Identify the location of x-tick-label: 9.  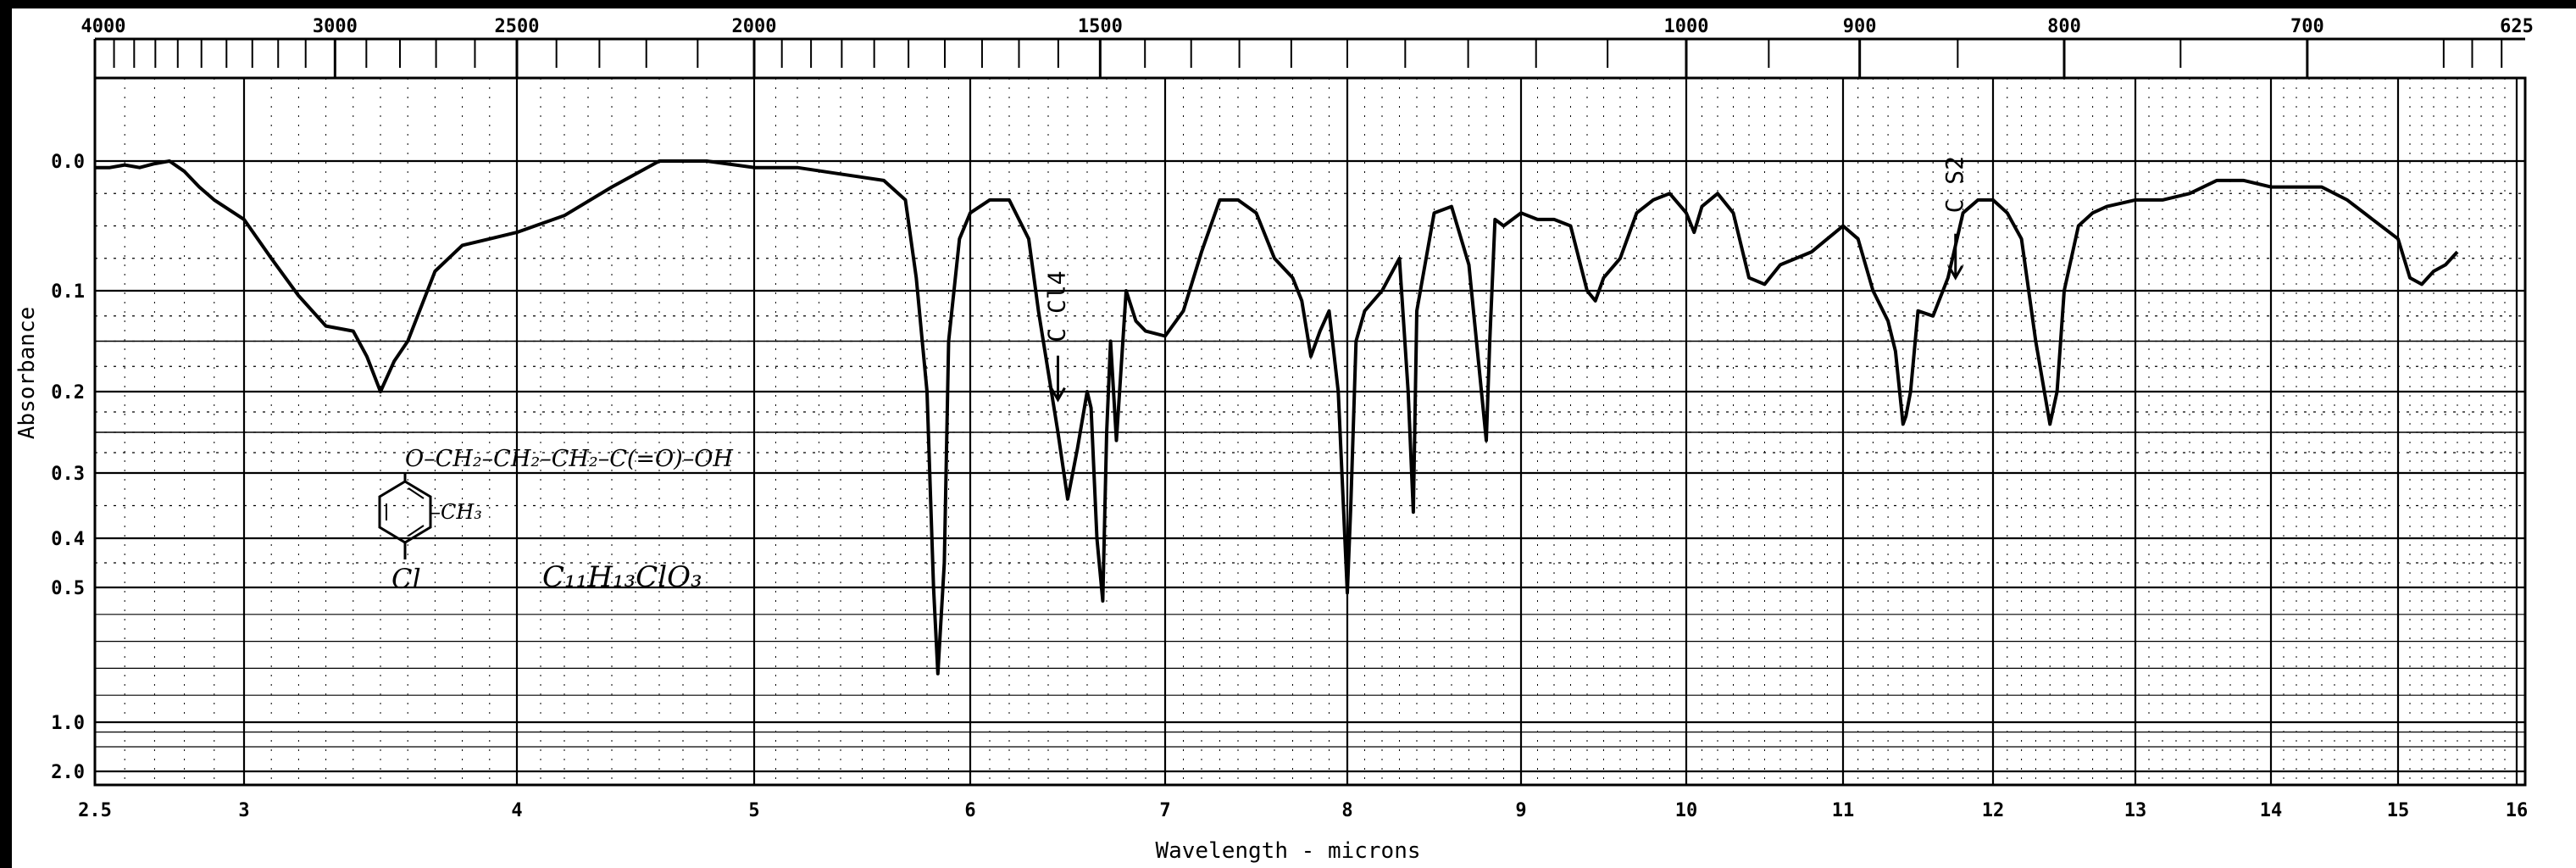
(1520, 810).